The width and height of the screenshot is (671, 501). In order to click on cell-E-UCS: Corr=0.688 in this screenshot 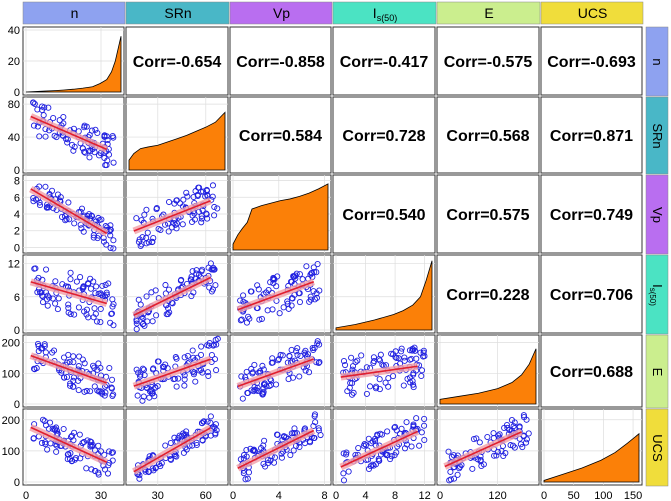, I will do `click(591, 371)`.